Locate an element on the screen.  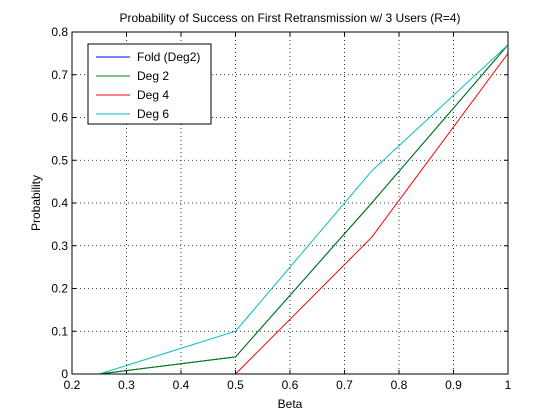
x-tick-label: 0.4 is located at coordinates (181, 385).